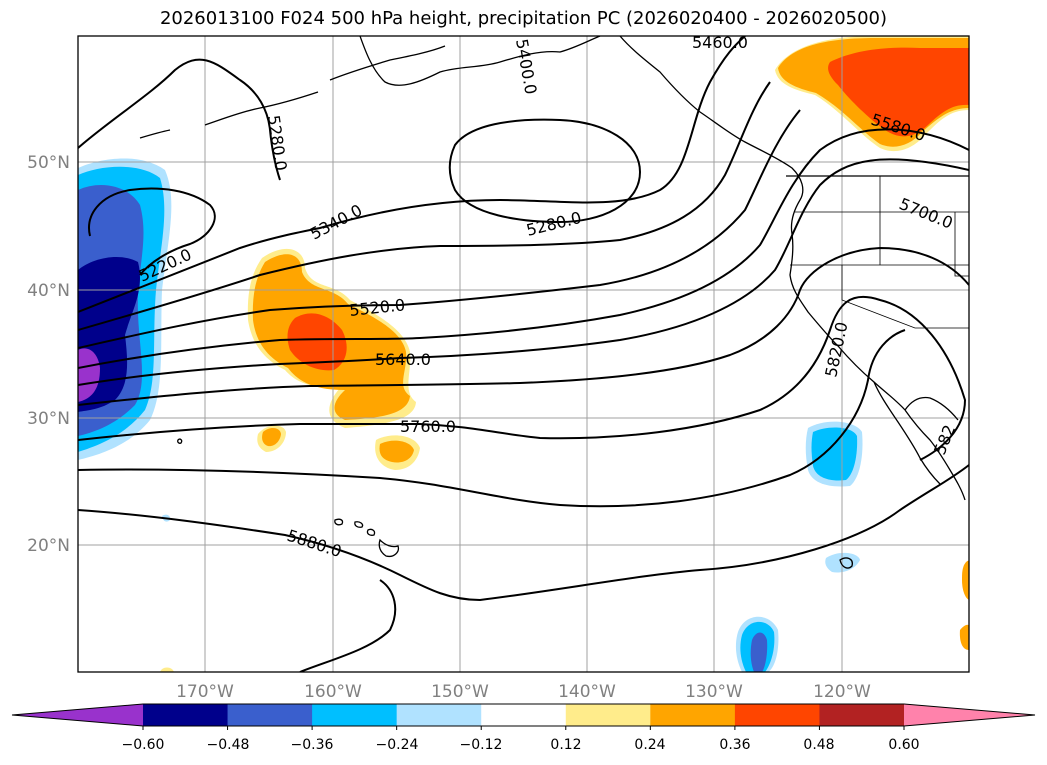  Describe the element at coordinates (77, 715) in the screenshot. I see `colorbar-extend-low` at that location.